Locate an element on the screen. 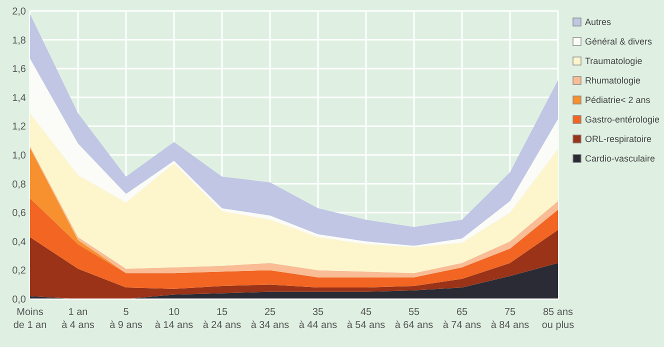  y-tick-label: 1,2 is located at coordinates (19, 127).